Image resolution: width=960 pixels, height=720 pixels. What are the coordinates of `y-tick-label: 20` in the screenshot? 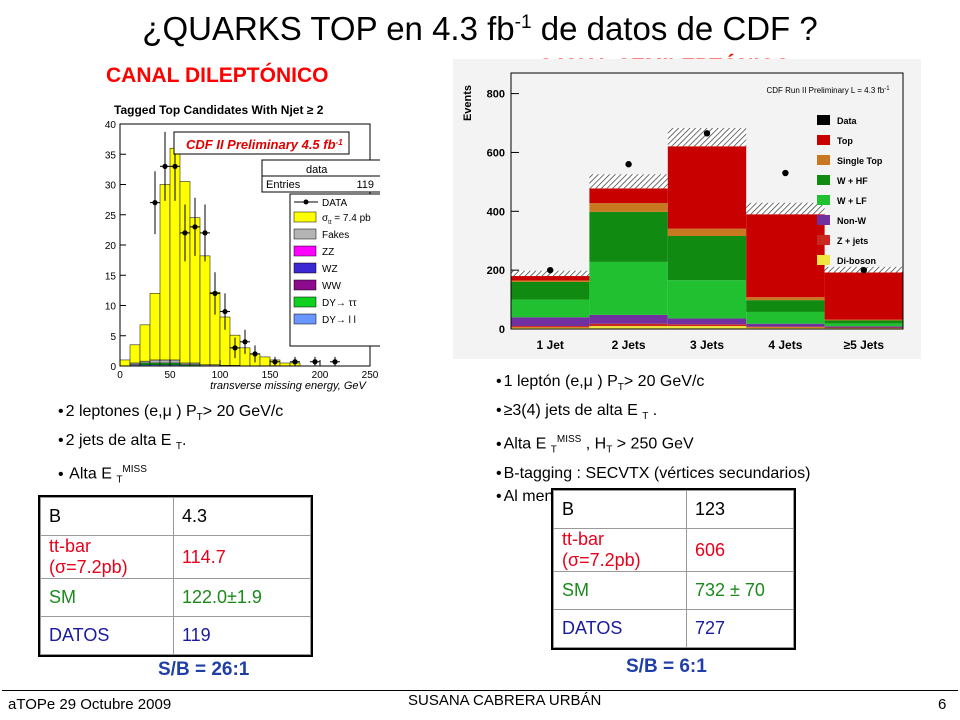 It's located at (111, 246).